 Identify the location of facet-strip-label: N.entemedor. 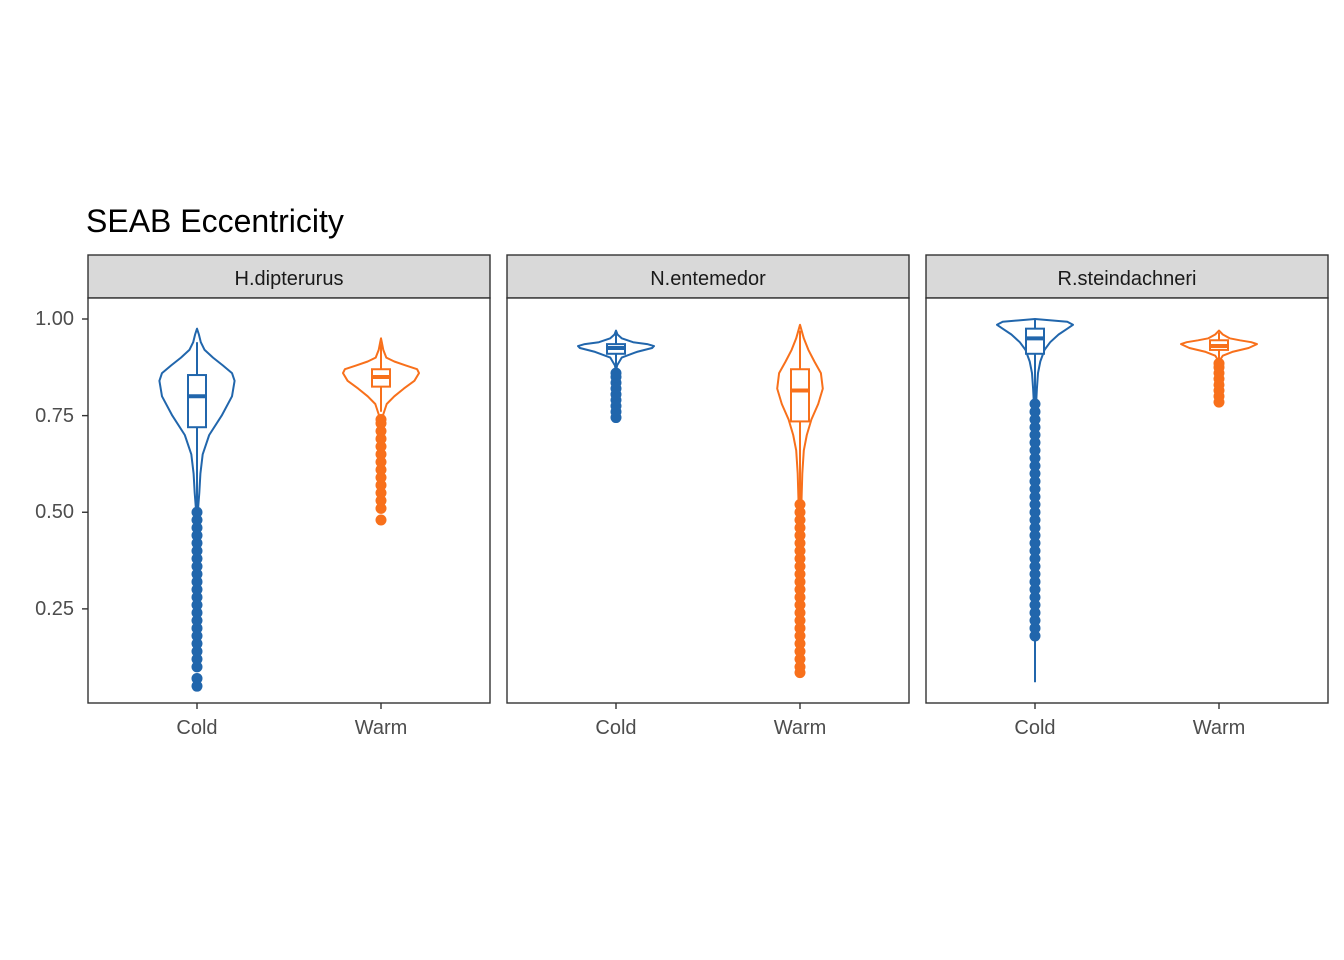
(708, 279).